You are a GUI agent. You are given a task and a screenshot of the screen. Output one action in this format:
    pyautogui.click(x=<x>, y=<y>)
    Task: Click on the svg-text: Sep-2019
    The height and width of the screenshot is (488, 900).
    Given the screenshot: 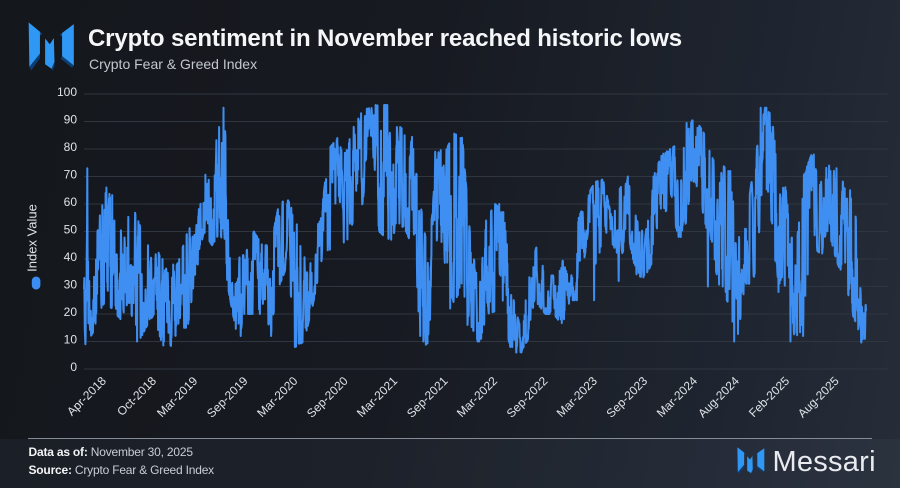 What is the action you would take?
    pyautogui.click(x=227, y=397)
    